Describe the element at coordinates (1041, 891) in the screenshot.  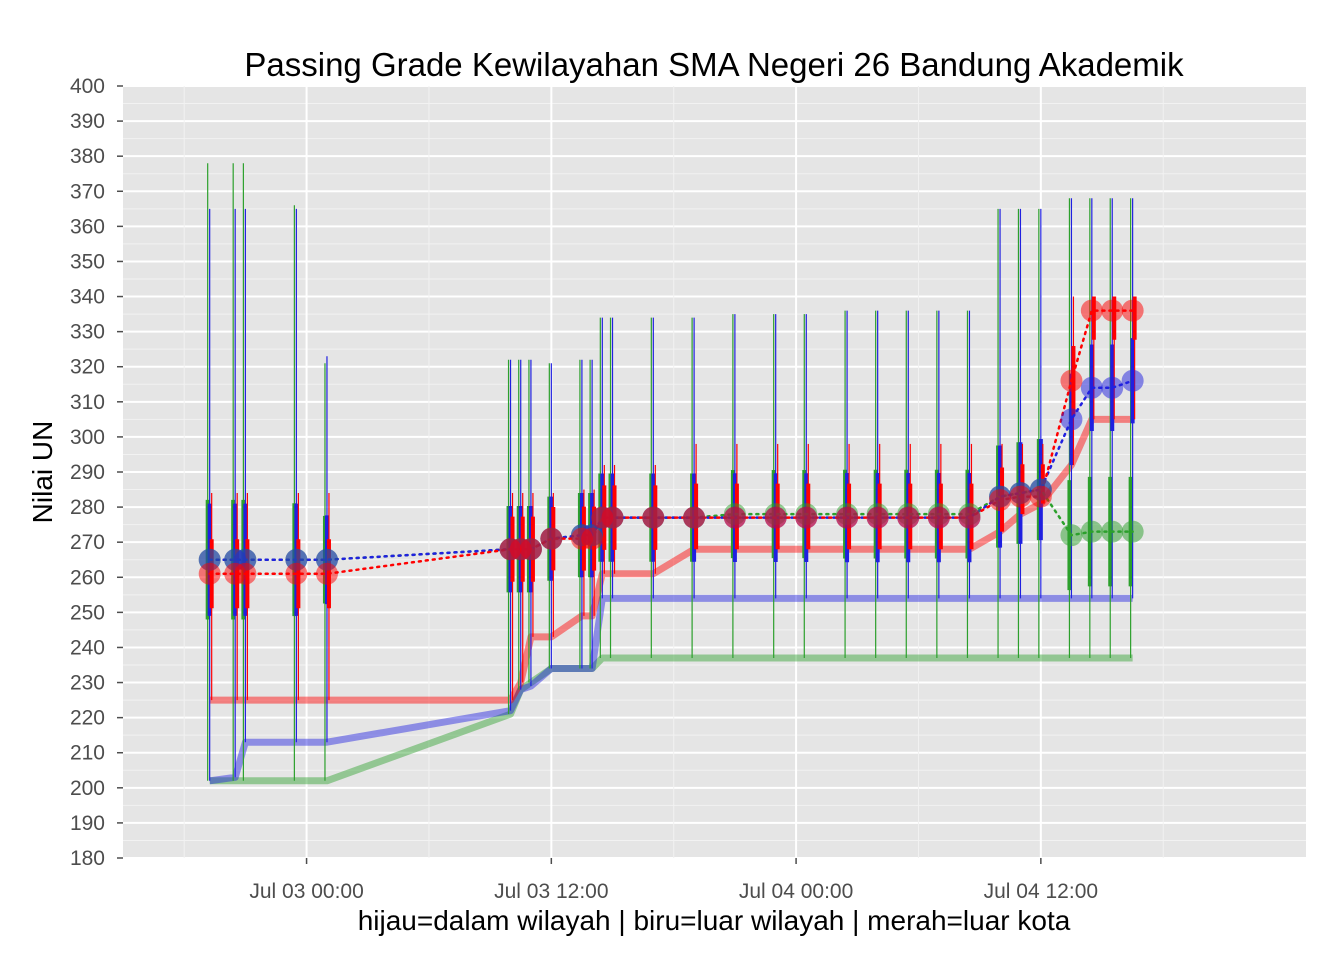
I see `x-tick-label: Jul 04 12:00` at that location.